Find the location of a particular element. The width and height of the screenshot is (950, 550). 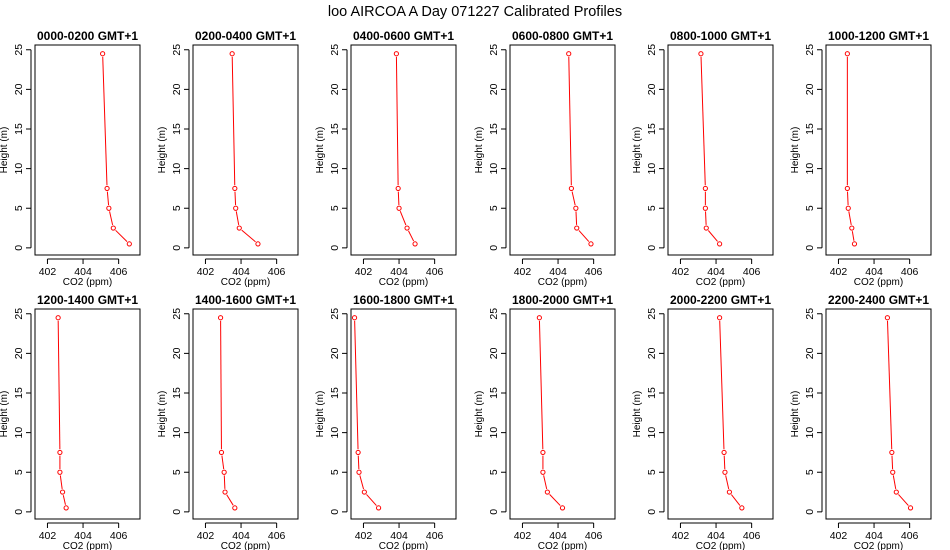

panel-title: 0400-0600 GMT+1 is located at coordinates (403, 36).